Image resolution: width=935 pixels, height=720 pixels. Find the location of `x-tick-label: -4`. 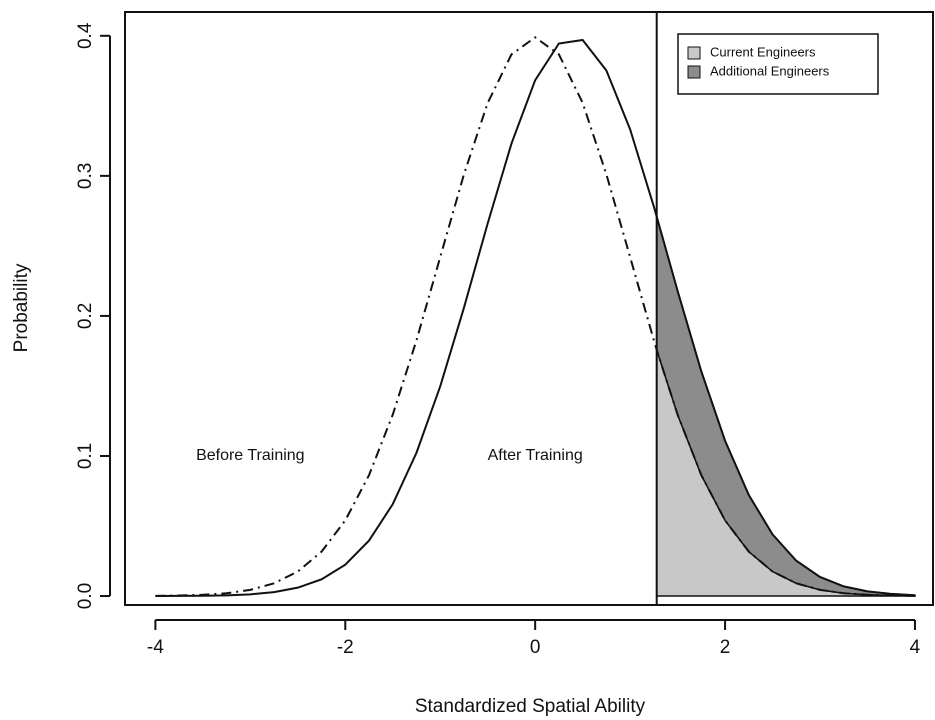

x-tick-label: -4 is located at coordinates (155, 647).